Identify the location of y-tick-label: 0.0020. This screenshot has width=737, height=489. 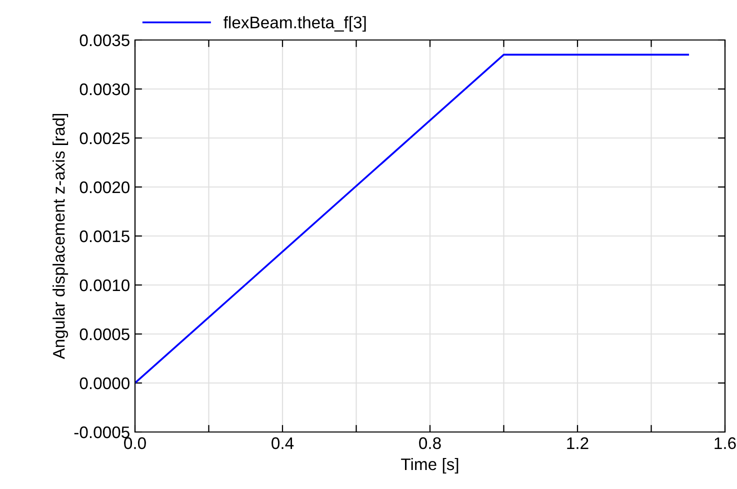
(105, 187).